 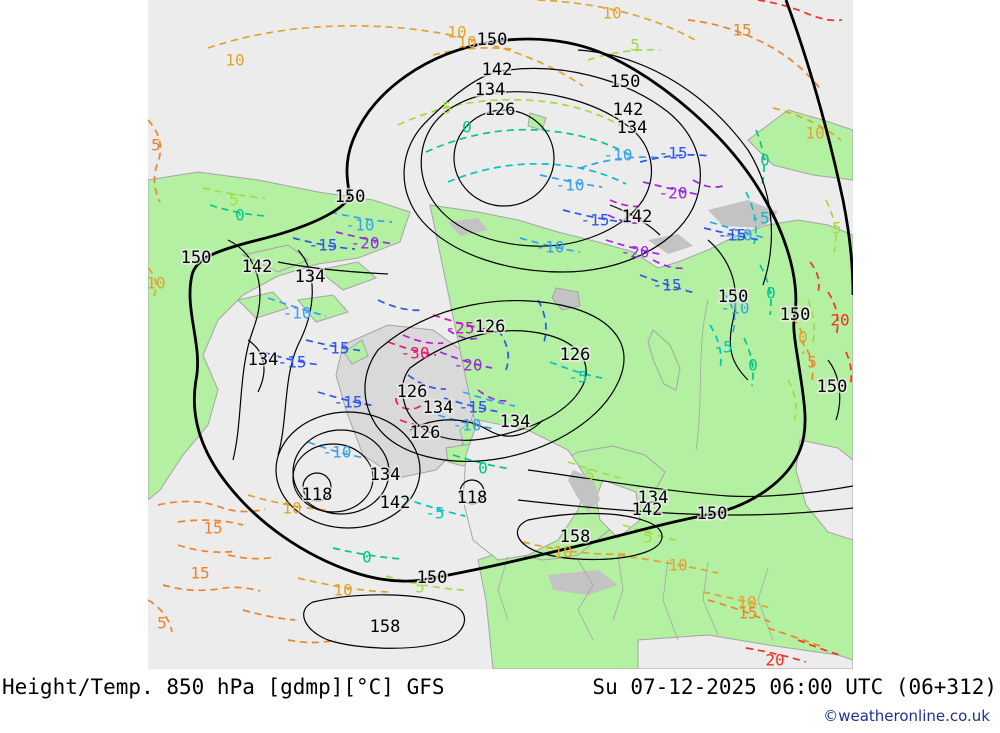 What do you see at coordinates (906, 716) in the screenshot?
I see `credit-link: ©weatheronline.co.uk` at bounding box center [906, 716].